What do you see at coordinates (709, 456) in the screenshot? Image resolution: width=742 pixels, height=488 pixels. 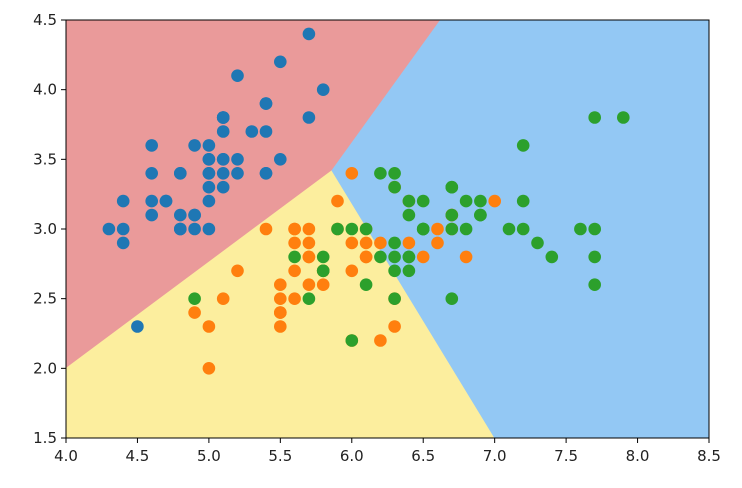 I see `x-tick-label: 8.5` at bounding box center [709, 456].